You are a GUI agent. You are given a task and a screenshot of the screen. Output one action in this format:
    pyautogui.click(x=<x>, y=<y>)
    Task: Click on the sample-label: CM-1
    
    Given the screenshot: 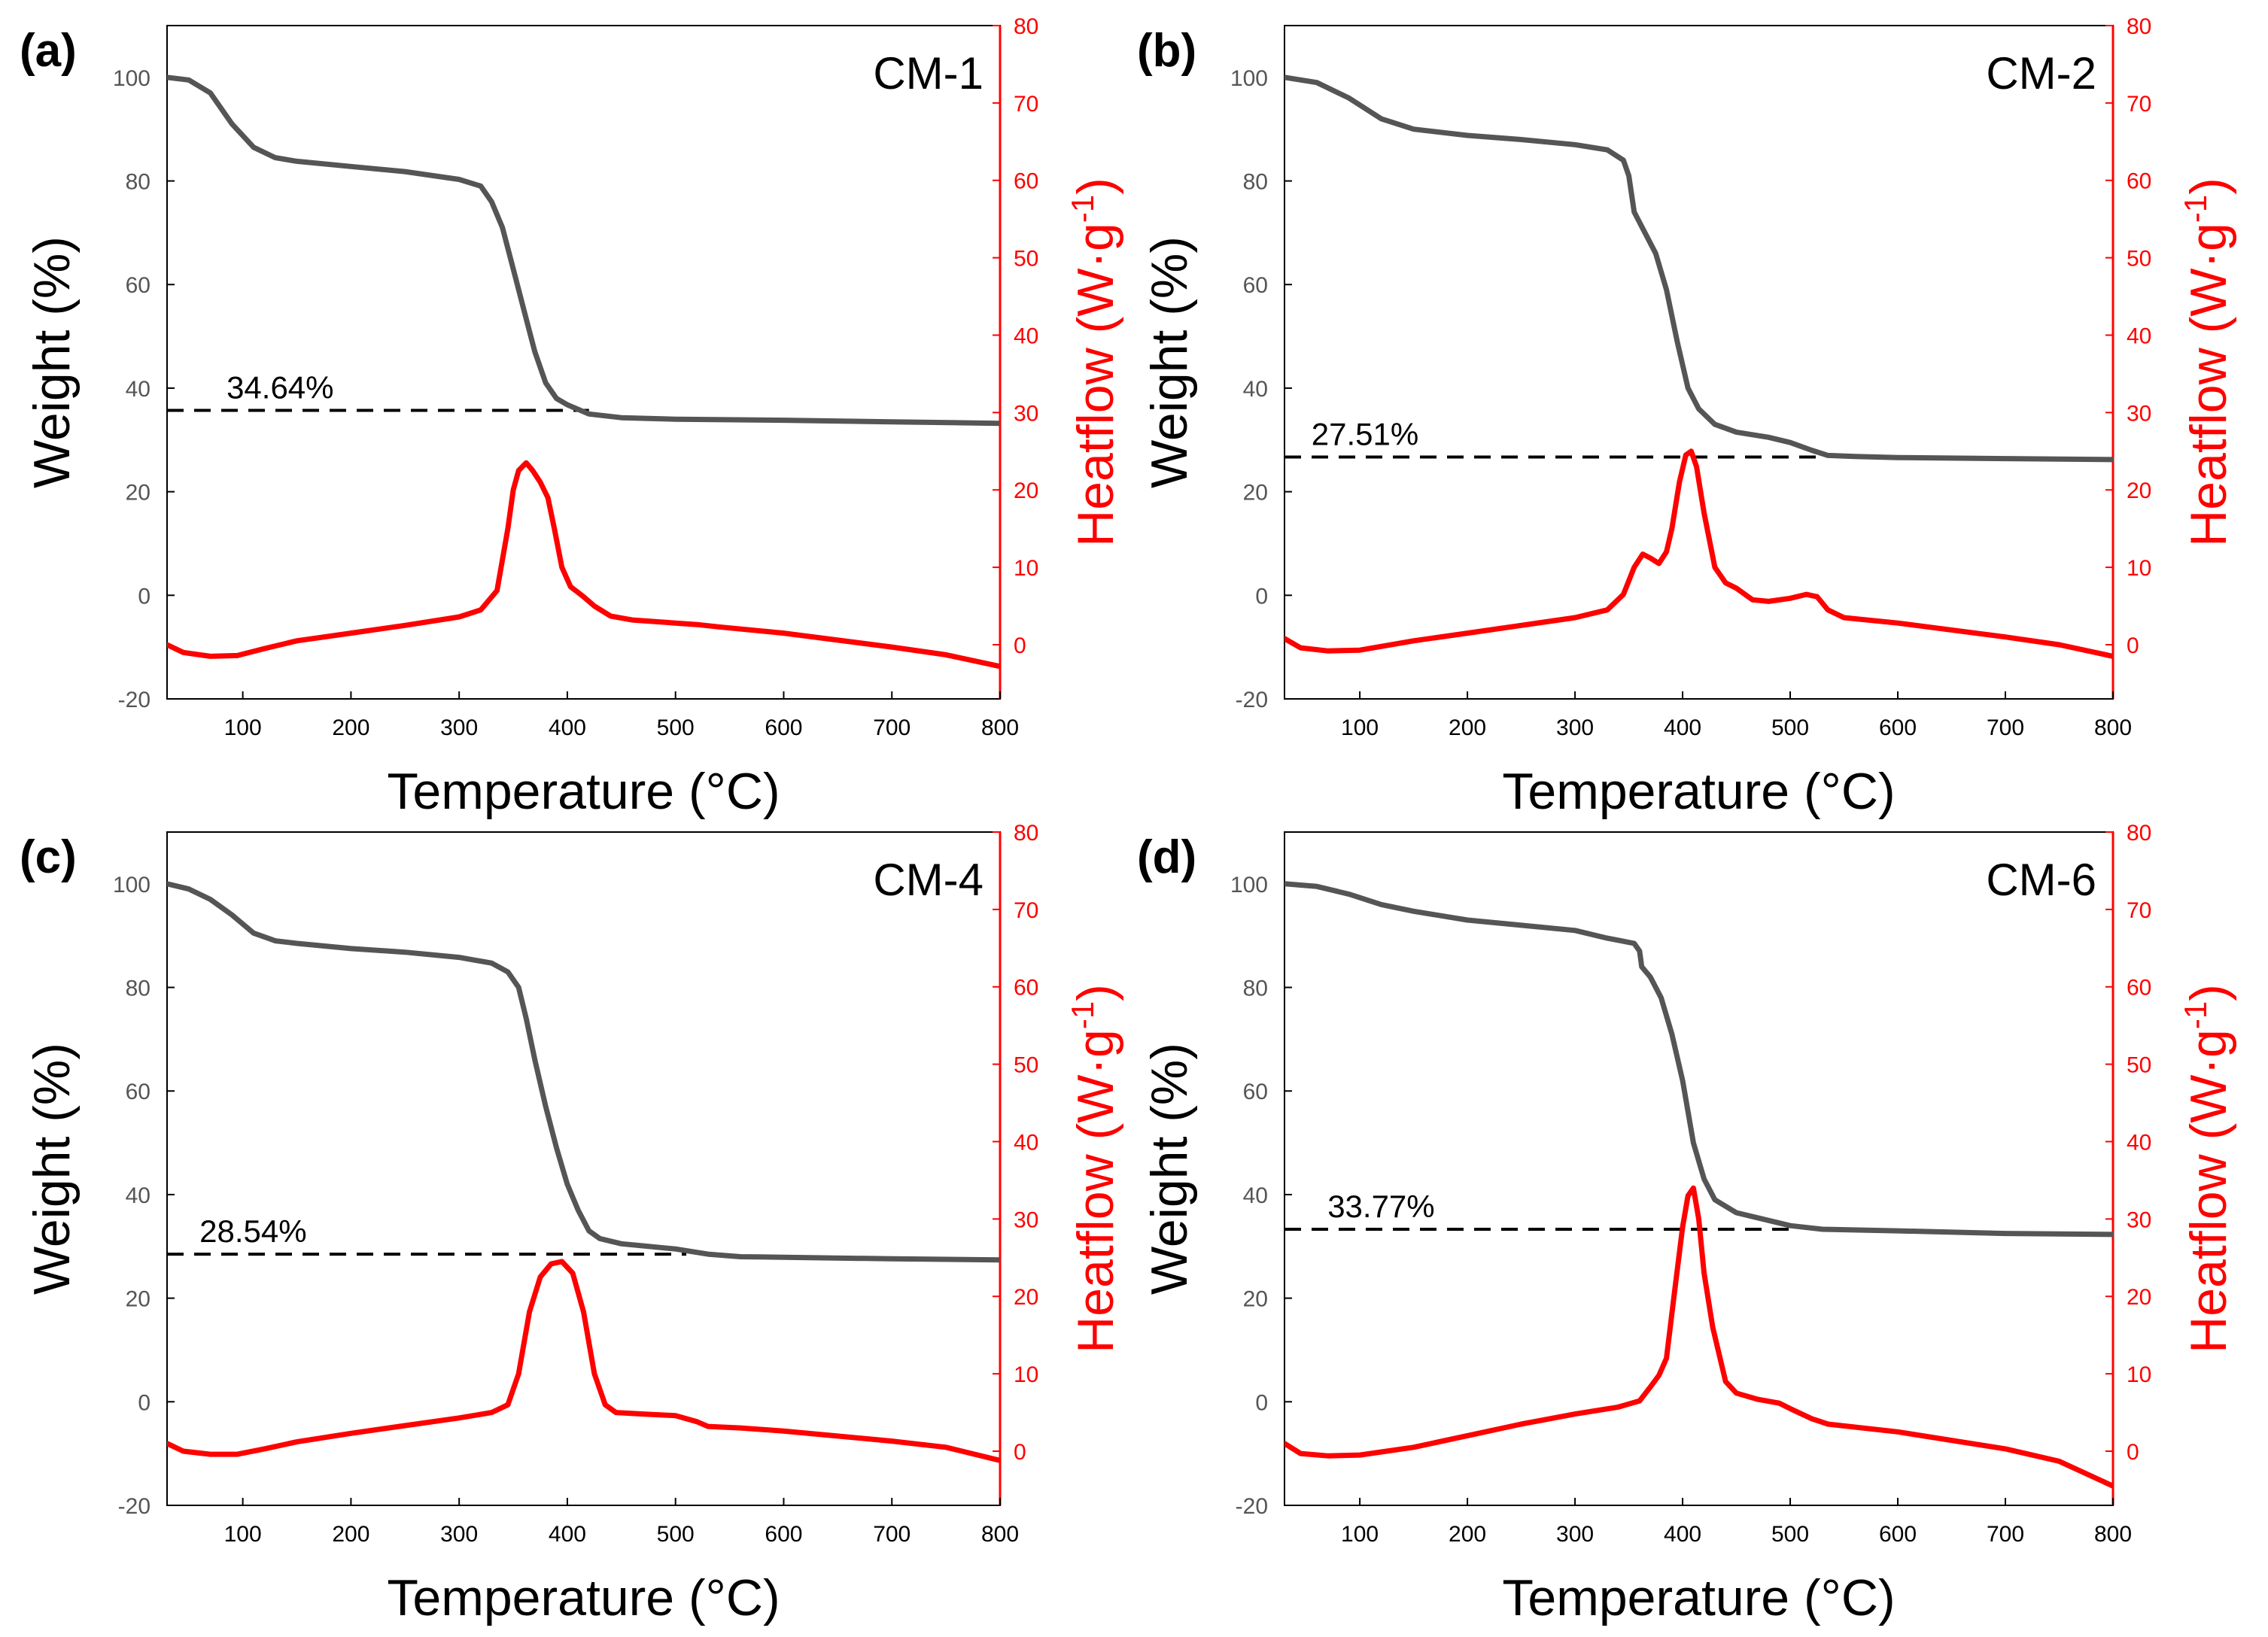 What is the action you would take?
    pyautogui.click(x=928, y=74)
    